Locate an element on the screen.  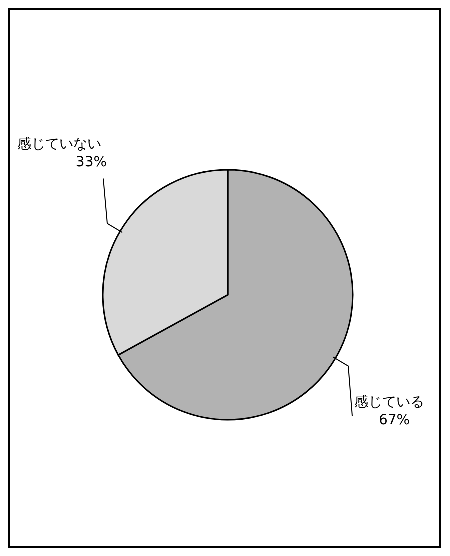
data-label: 33% is located at coordinates (92, 162).